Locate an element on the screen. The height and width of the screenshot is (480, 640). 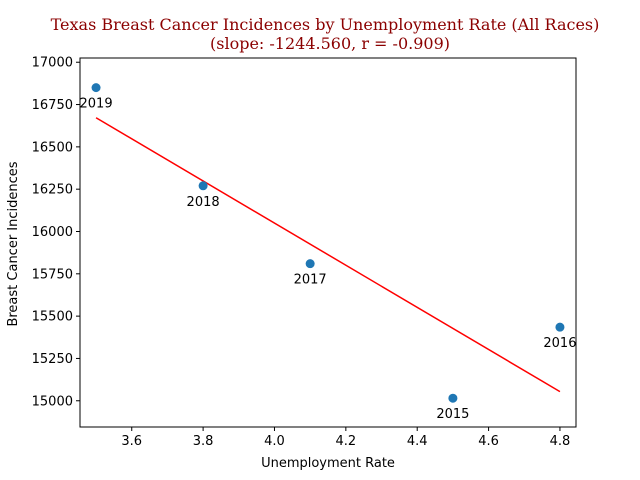
x-tick-label: 4.2 is located at coordinates (345, 441).